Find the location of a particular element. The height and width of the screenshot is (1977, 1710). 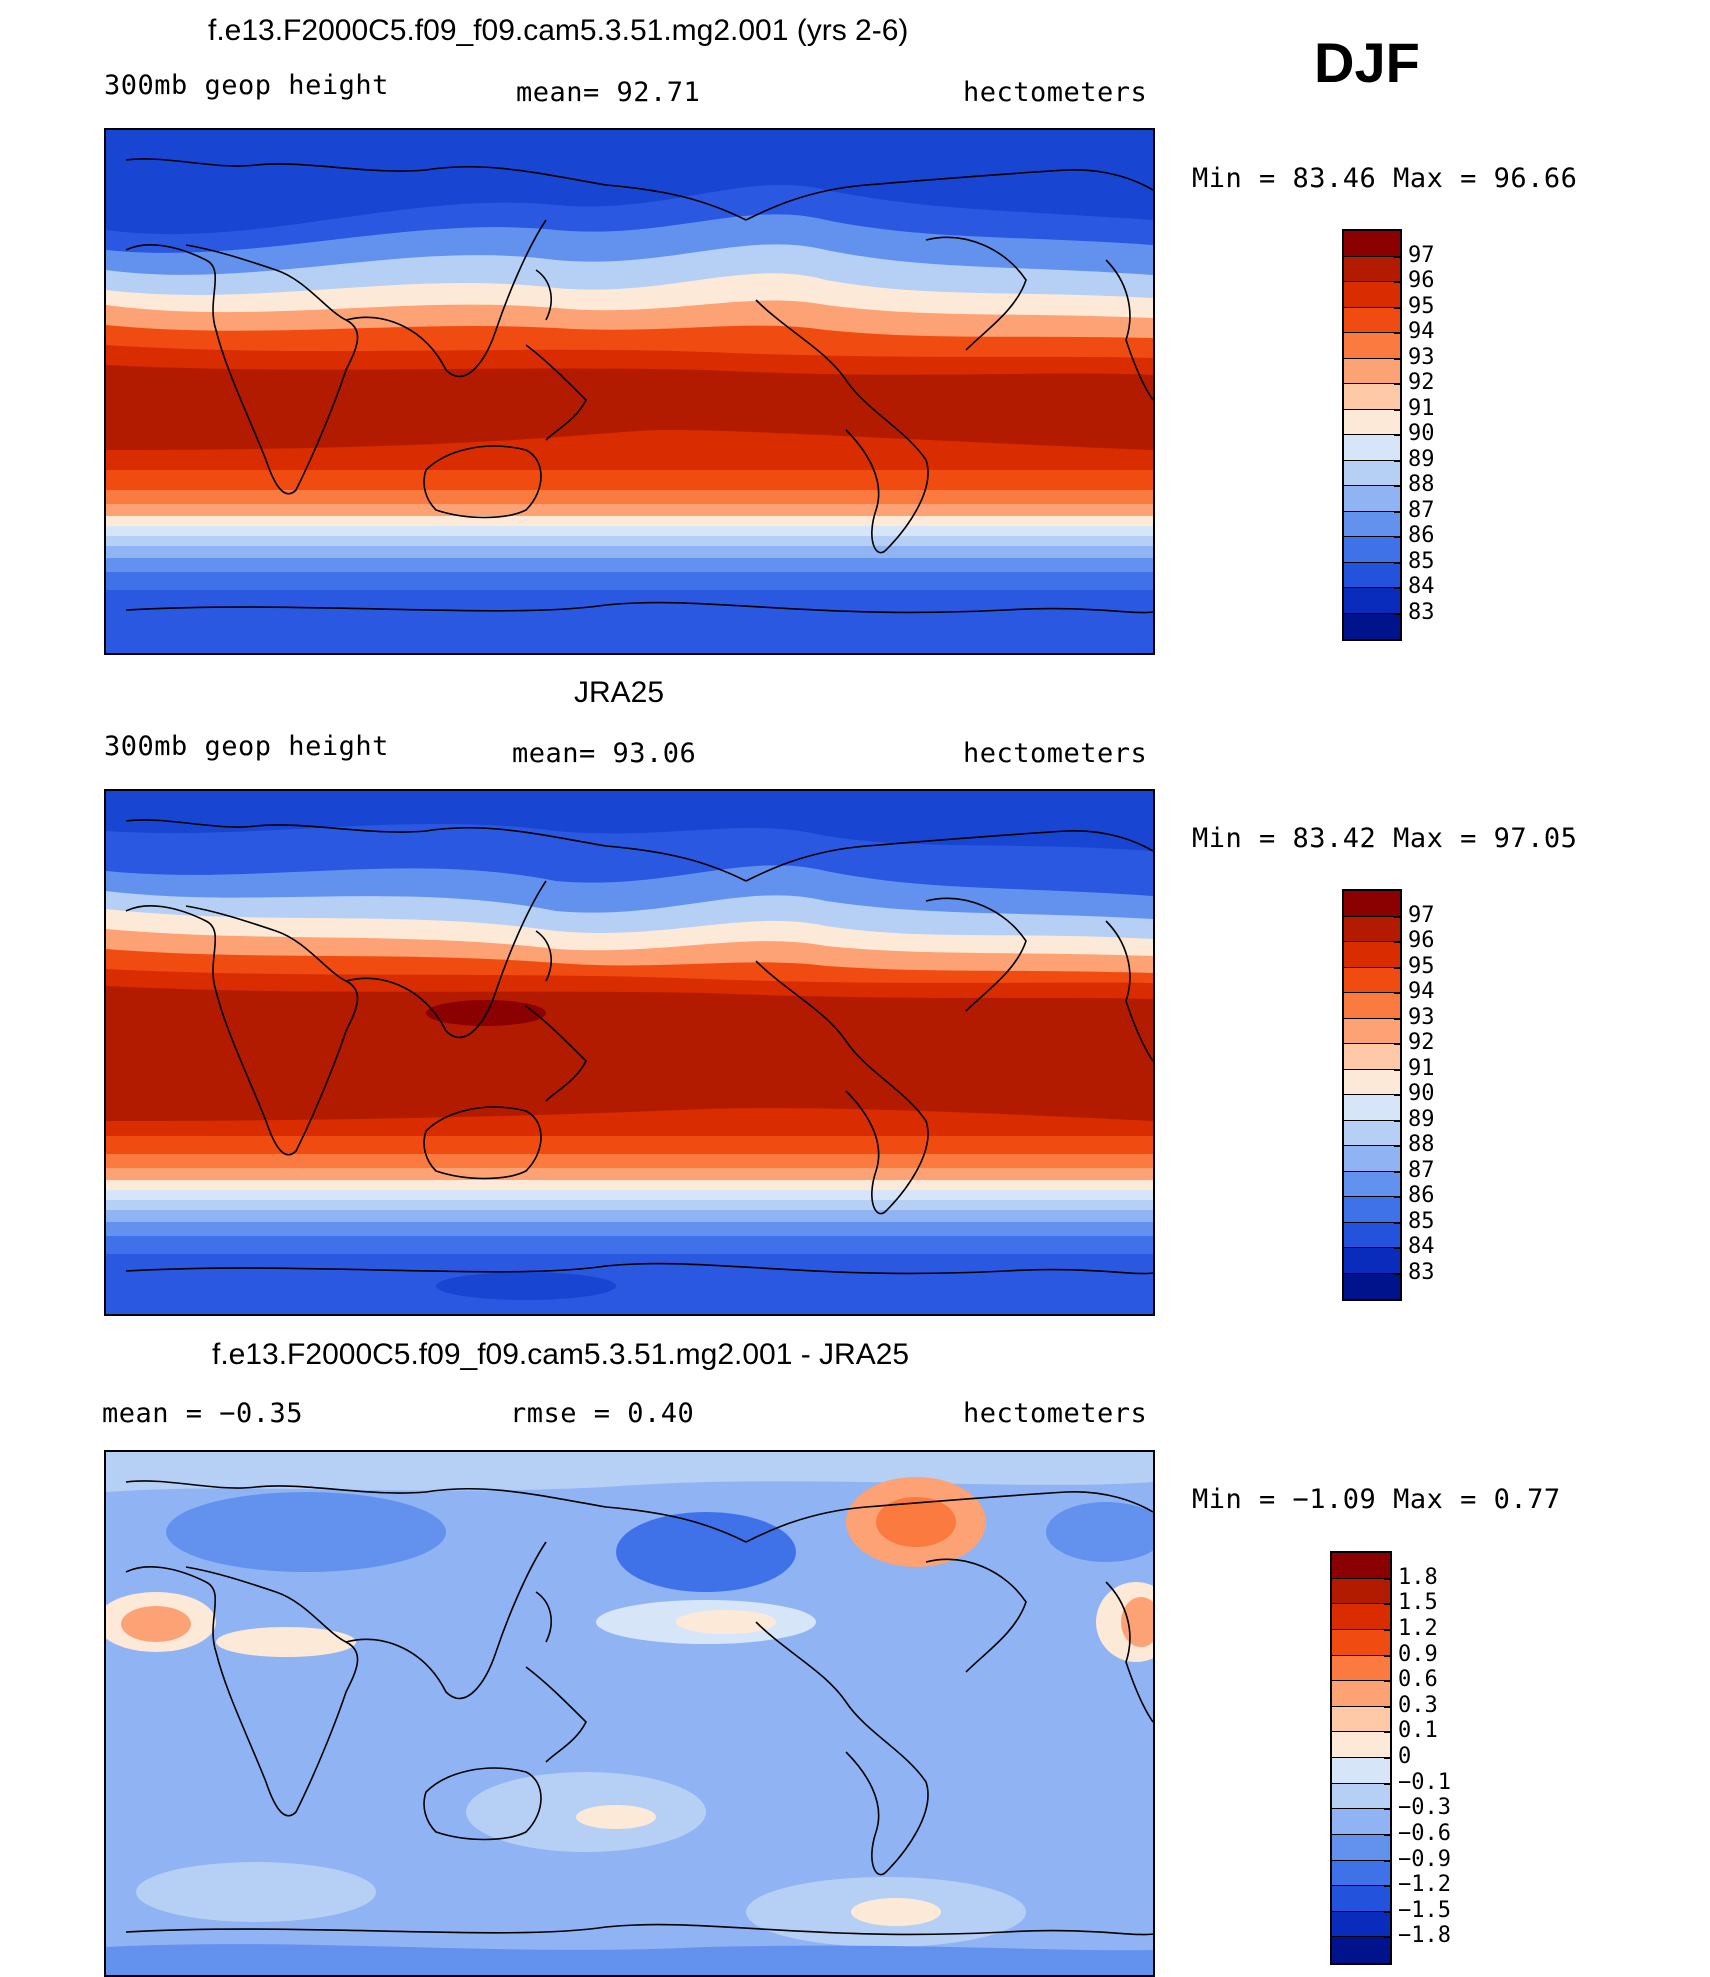

colorbar-tick-label: 87 is located at coordinates (1421, 1170).